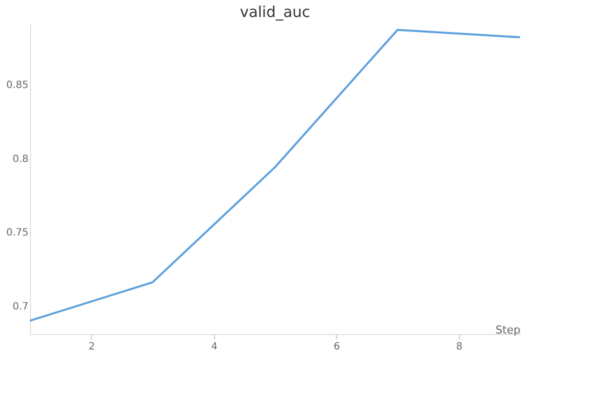 This screenshot has width=602, height=407. What do you see at coordinates (91, 347) in the screenshot?
I see `x-tick-label: 2` at bounding box center [91, 347].